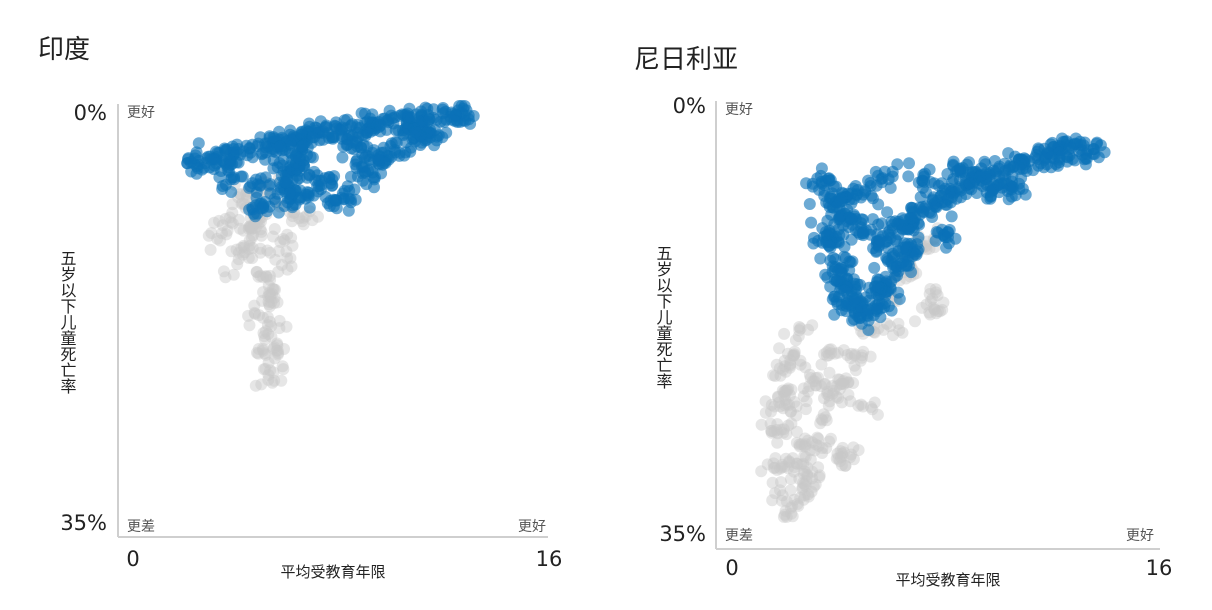  What do you see at coordinates (141, 527) in the screenshot?
I see `corner-label-bottom-left: 更差` at bounding box center [141, 527].